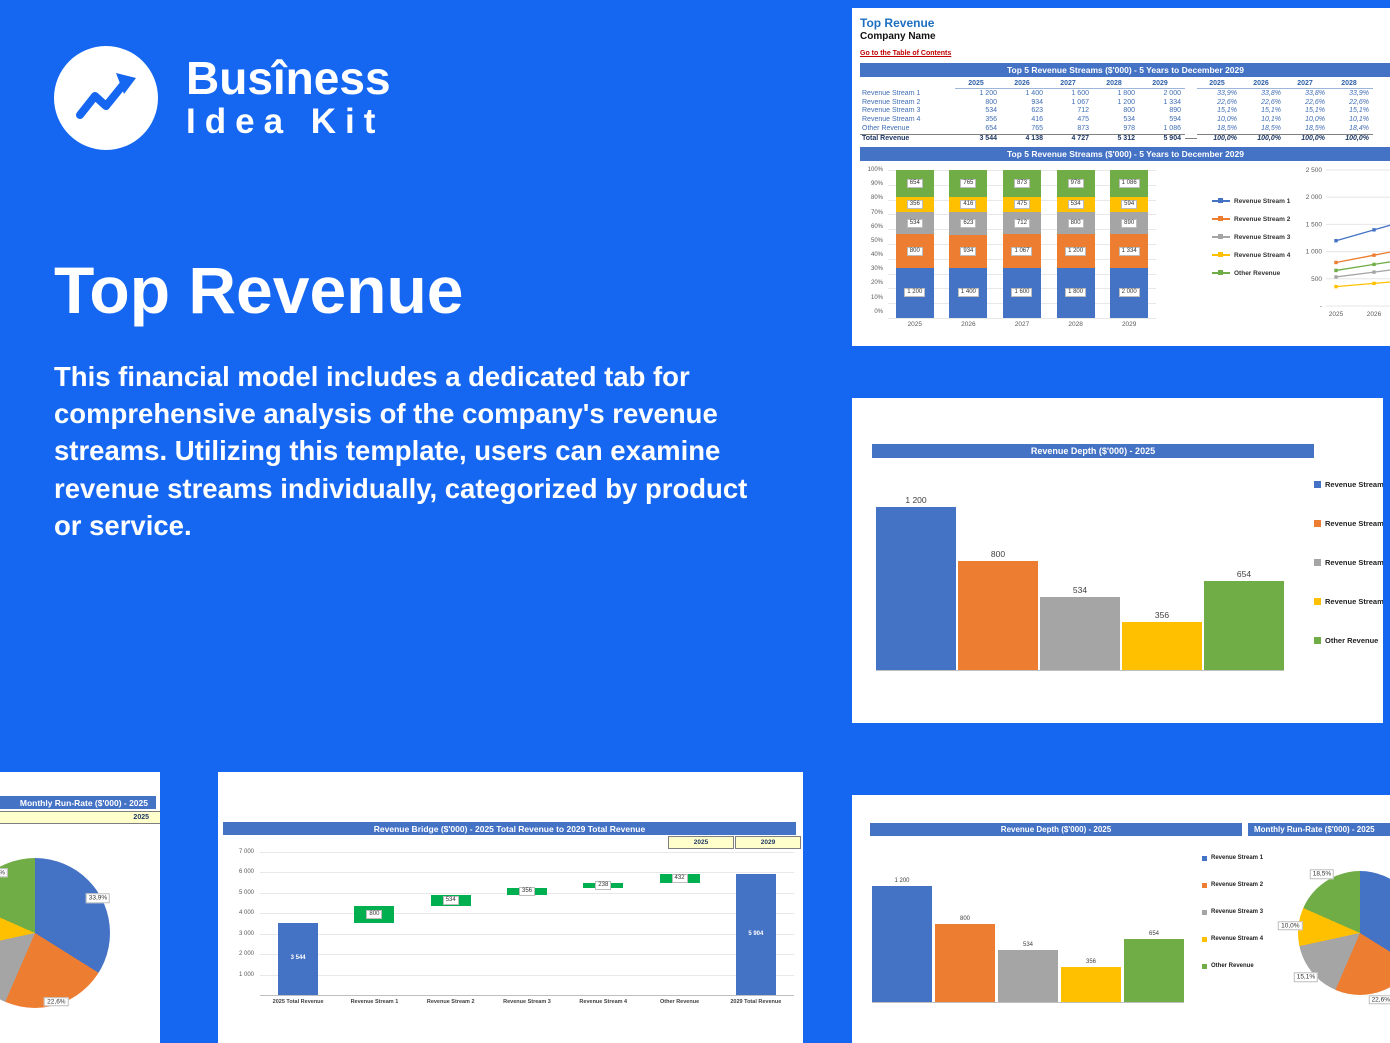 Image resolution: width=1390 pixels, height=1043 pixels. What do you see at coordinates (876, 269) in the screenshot?
I see `axis-tick-label: 30%` at bounding box center [876, 269].